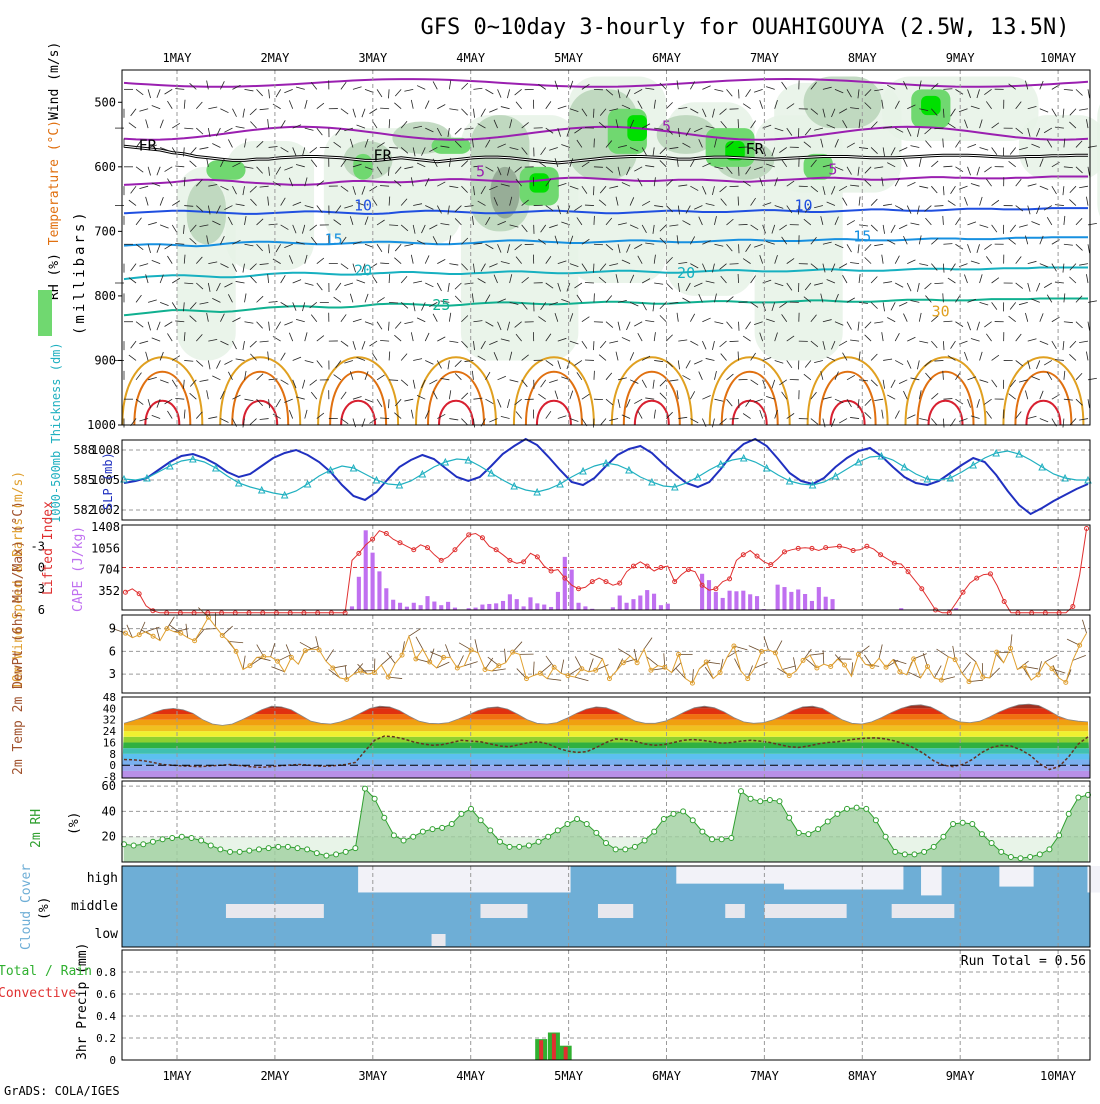 Image resolution: width=1100 pixels, height=1104 pixels. I want to click on temp-tick: 16, so click(109, 742).